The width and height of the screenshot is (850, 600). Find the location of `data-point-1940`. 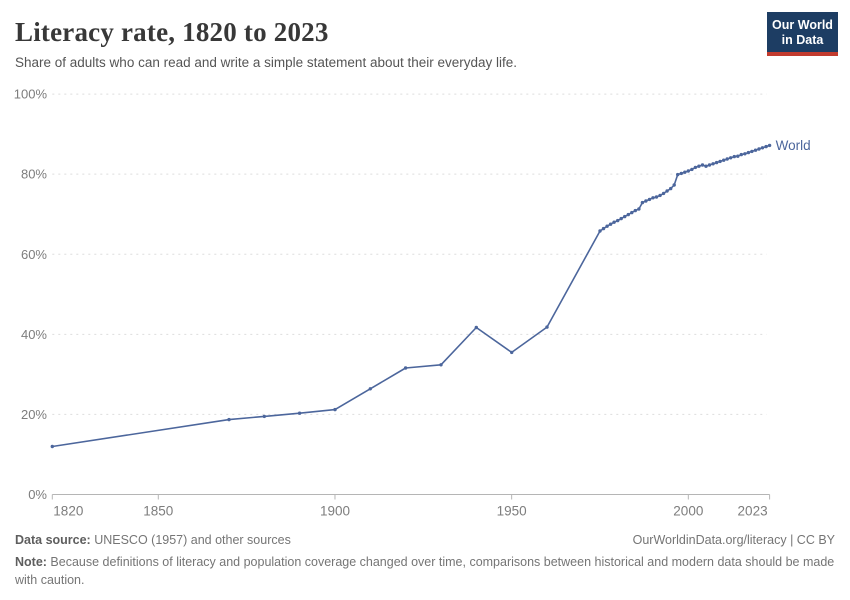

data-point-1940 is located at coordinates (476, 327).